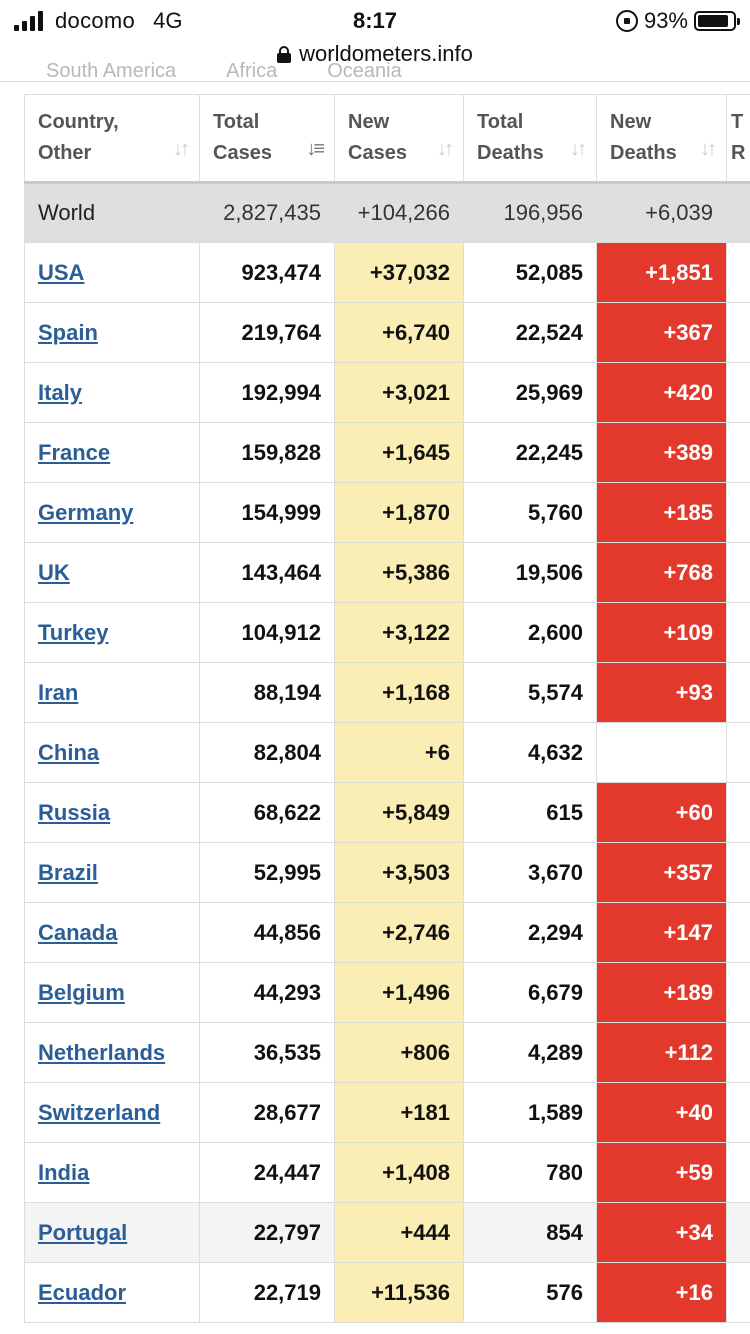  What do you see at coordinates (387, 272) in the screenshot?
I see `table-row: USA 923,474 +37,032 52,085 +1,851` at bounding box center [387, 272].